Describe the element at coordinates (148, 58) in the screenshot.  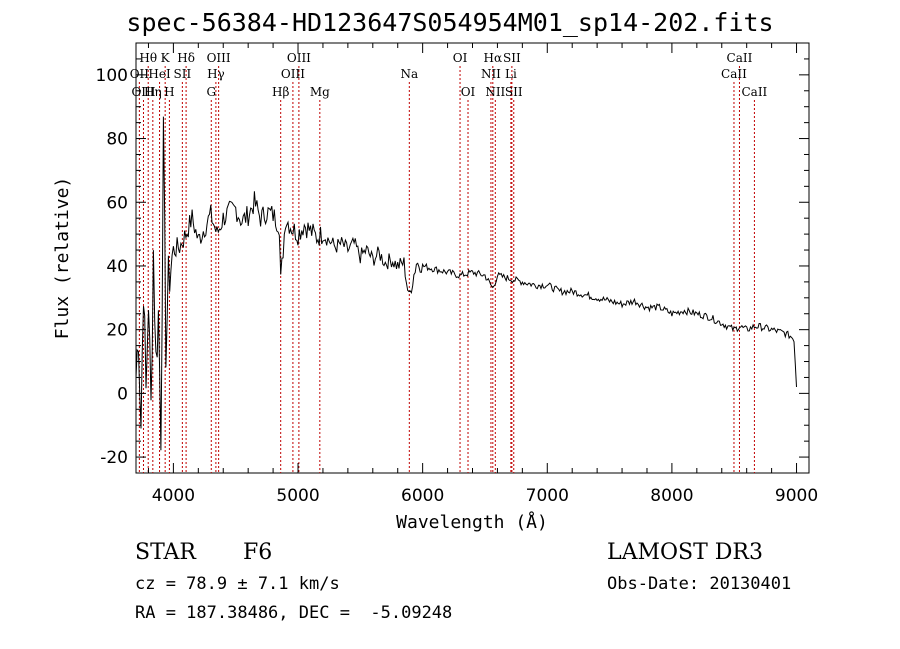
I see `line-label: Hθ` at that location.